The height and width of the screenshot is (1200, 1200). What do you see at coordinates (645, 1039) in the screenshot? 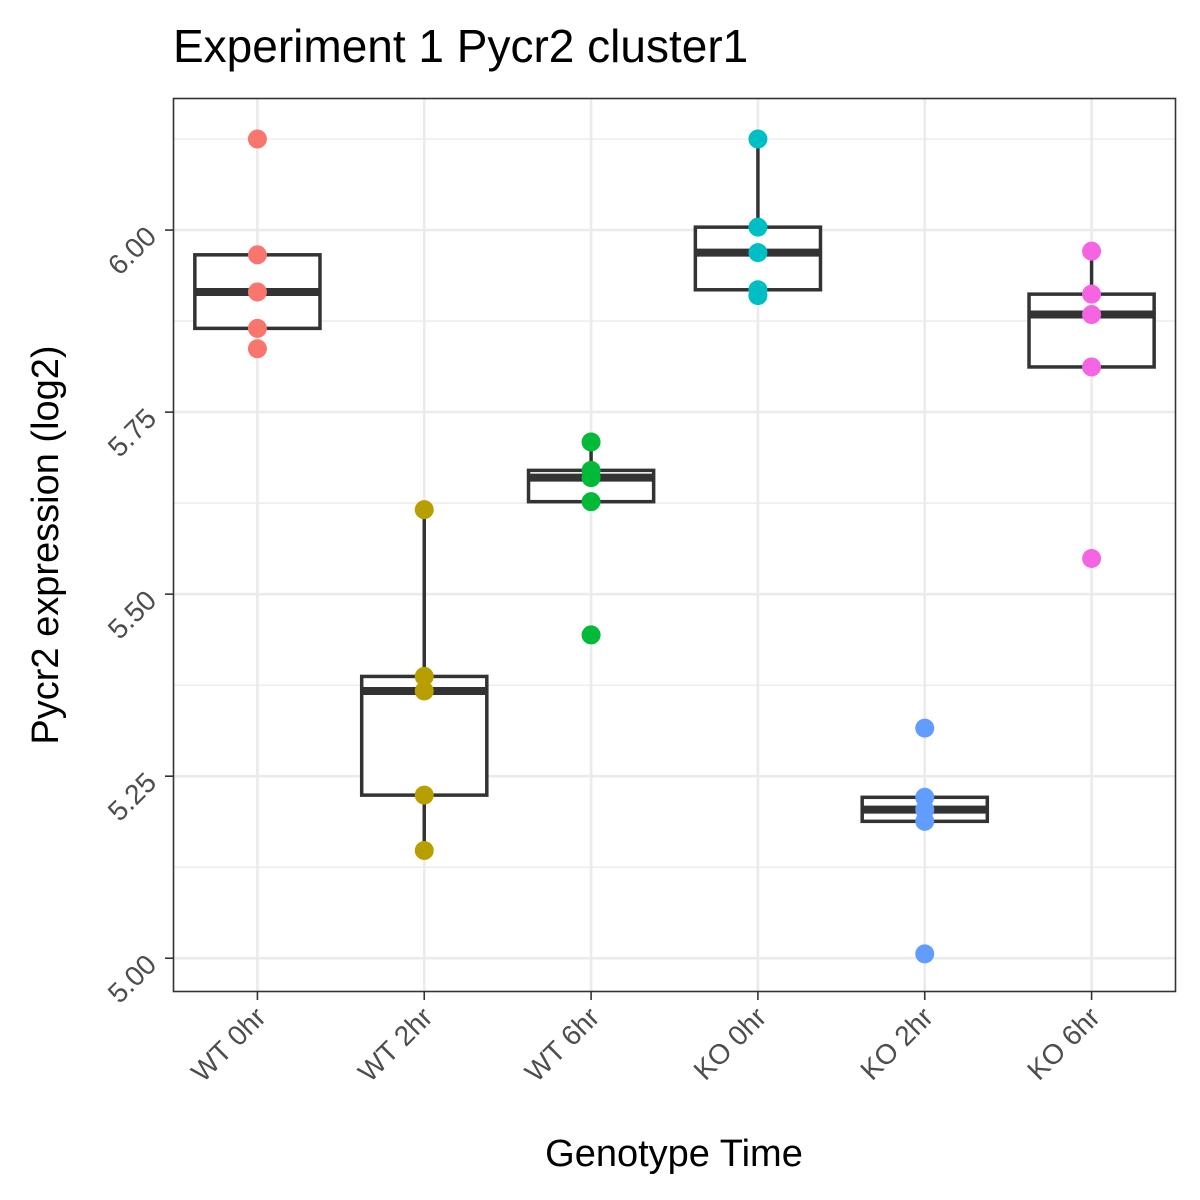
I see `x-axis: WT 0hr WT 2hr WT 6hr KO 0hr KO 2hr KO 6hr` at bounding box center [645, 1039].